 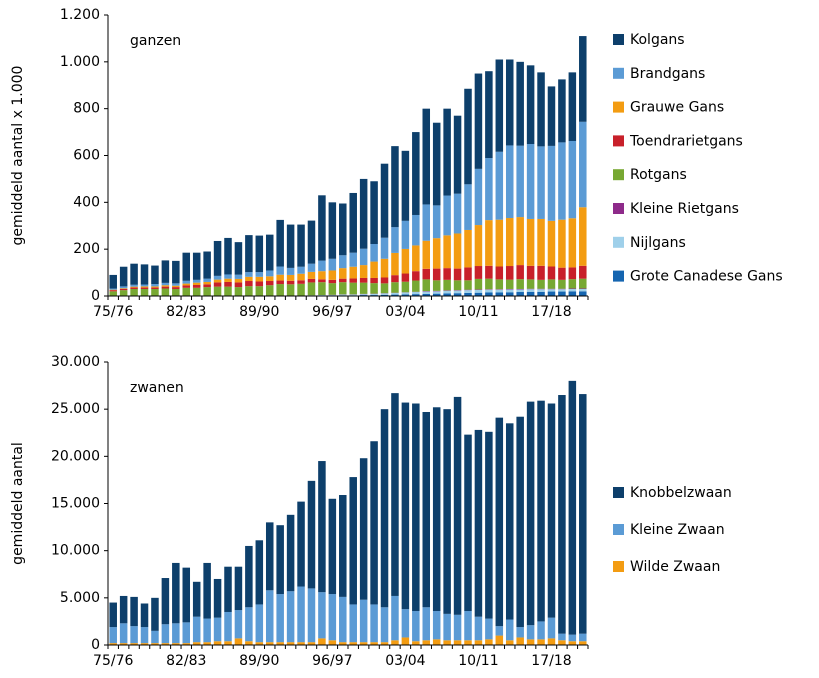 I want to click on x-tick-label: 82/83, so click(x=186, y=661).